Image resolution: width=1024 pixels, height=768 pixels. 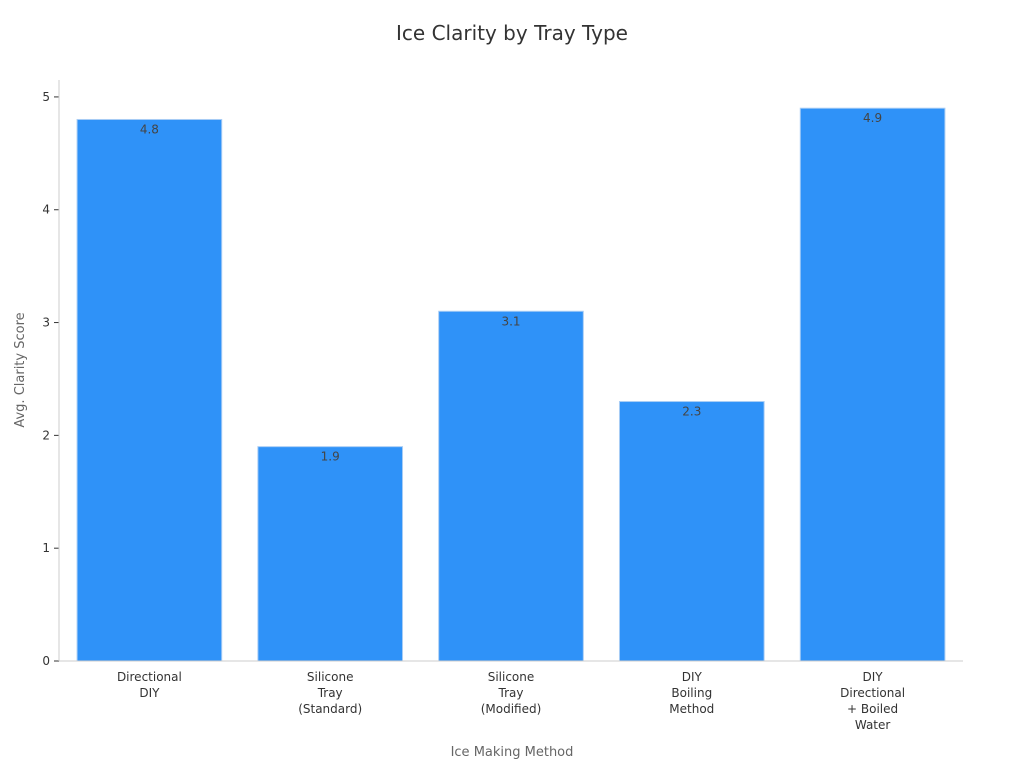 I want to click on x-tick-label: Silicone Tray (Standard), so click(x=330, y=693).